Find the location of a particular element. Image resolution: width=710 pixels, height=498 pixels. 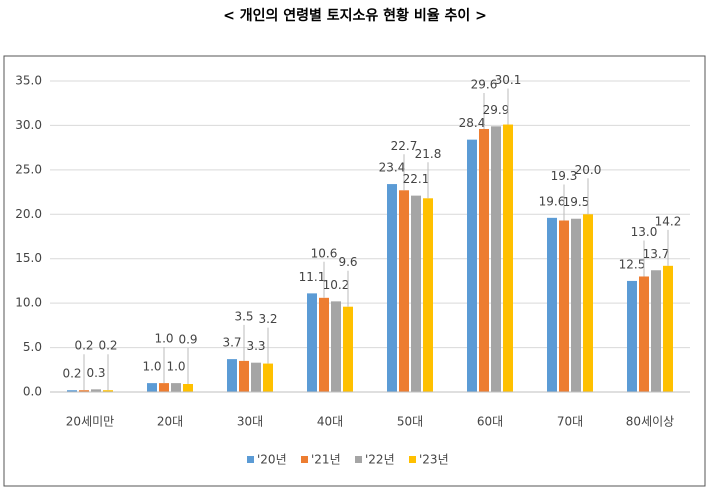

value-label: 19.6 is located at coordinates (552, 201).